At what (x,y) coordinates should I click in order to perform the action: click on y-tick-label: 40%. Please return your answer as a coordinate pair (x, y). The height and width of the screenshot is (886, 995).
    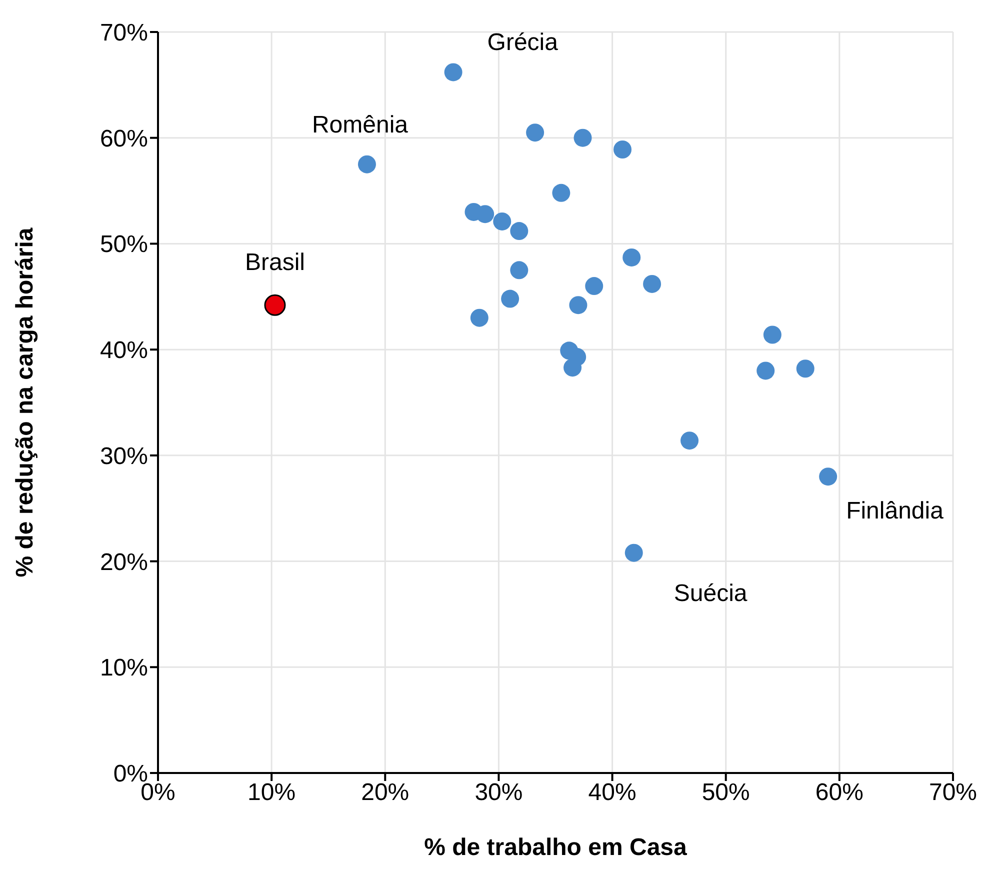
    Looking at the image, I should click on (124, 350).